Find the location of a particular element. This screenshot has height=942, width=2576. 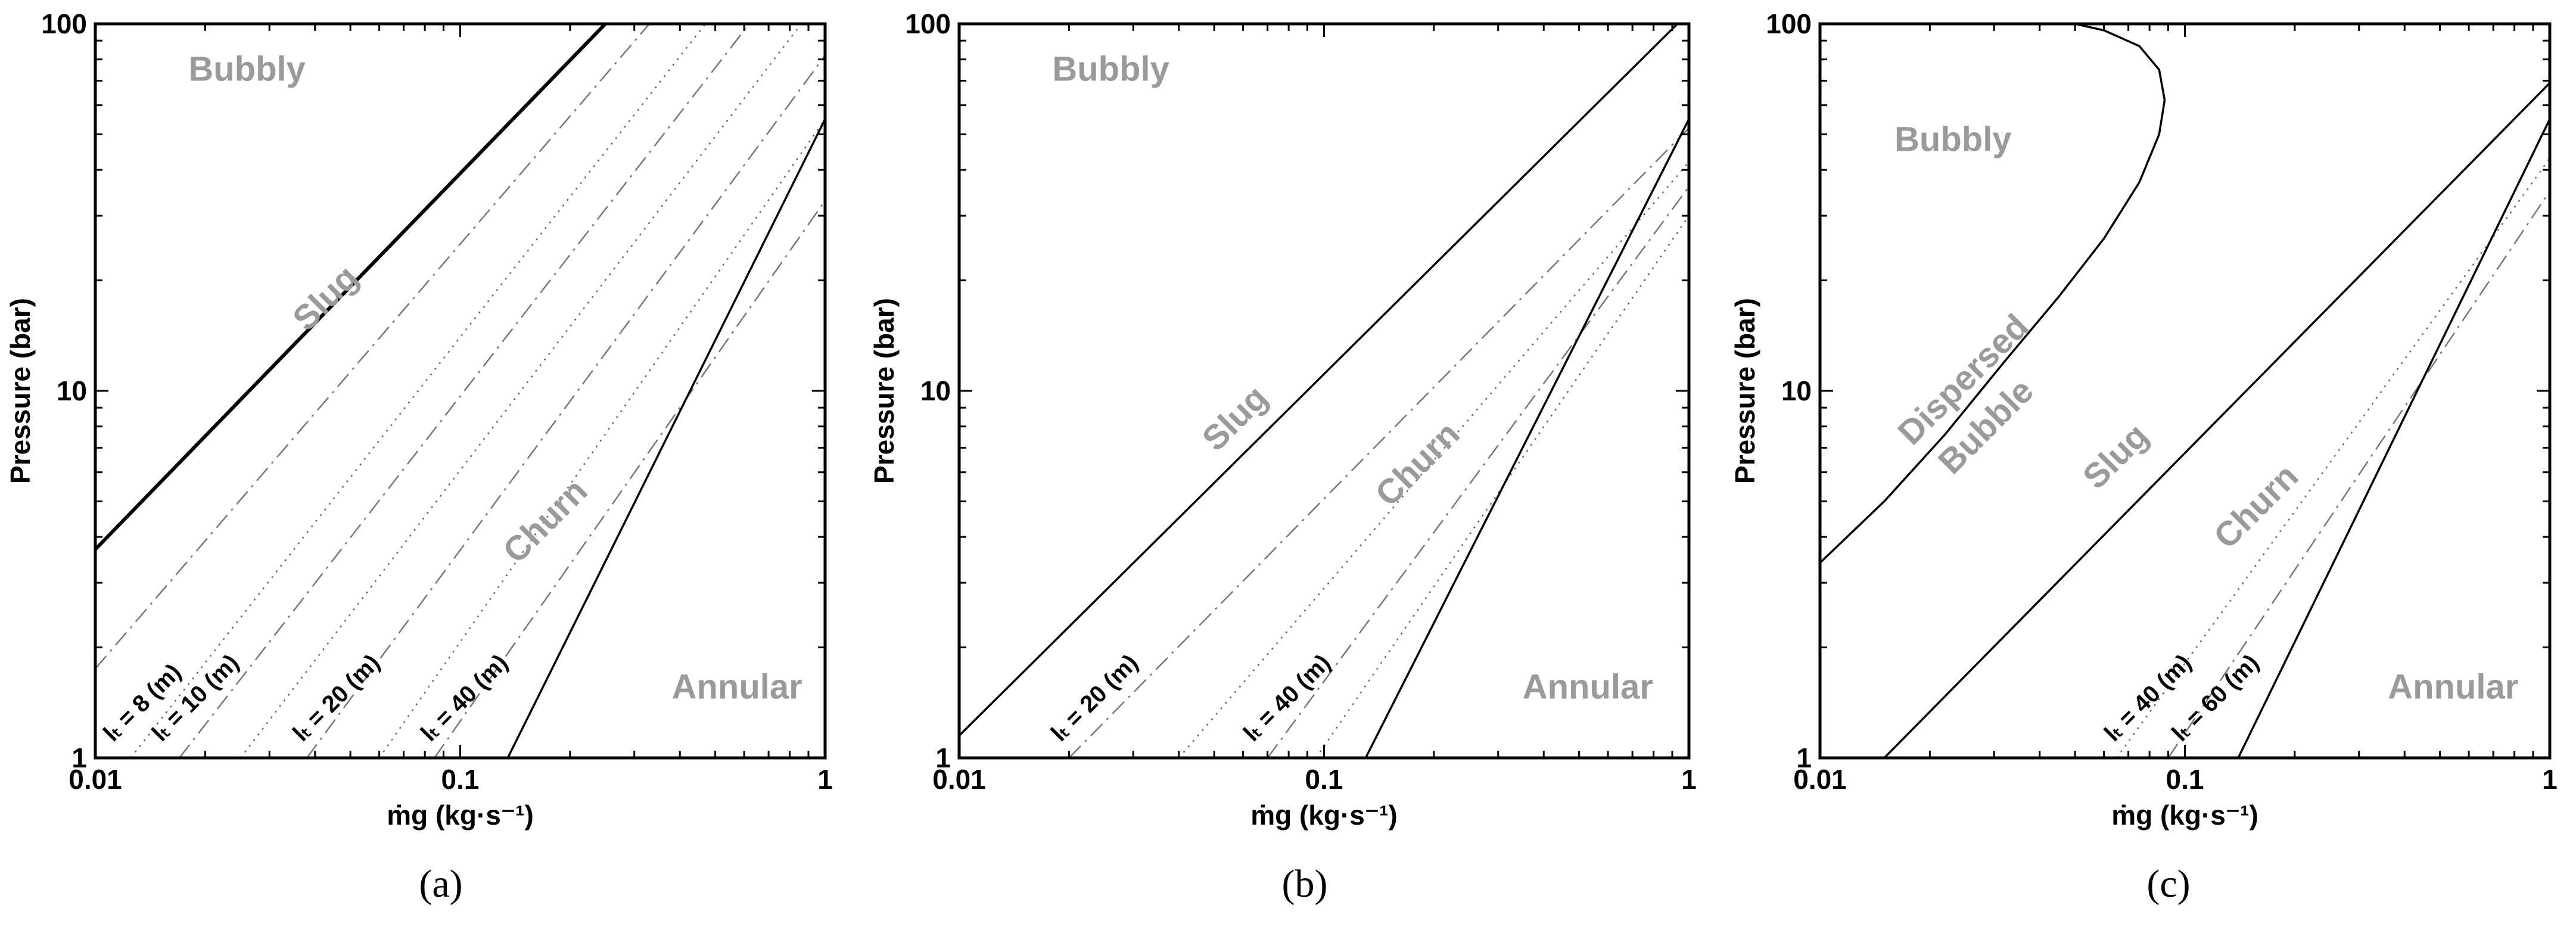

panel-caption: (a) is located at coordinates (440, 884).